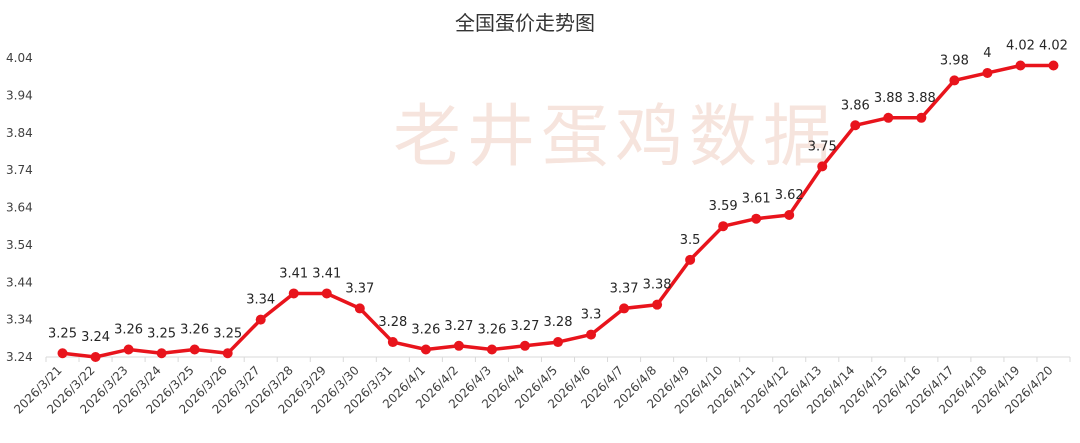  What do you see at coordinates (19, 357) in the screenshot?
I see `y-tick-label: 3.24` at bounding box center [19, 357].